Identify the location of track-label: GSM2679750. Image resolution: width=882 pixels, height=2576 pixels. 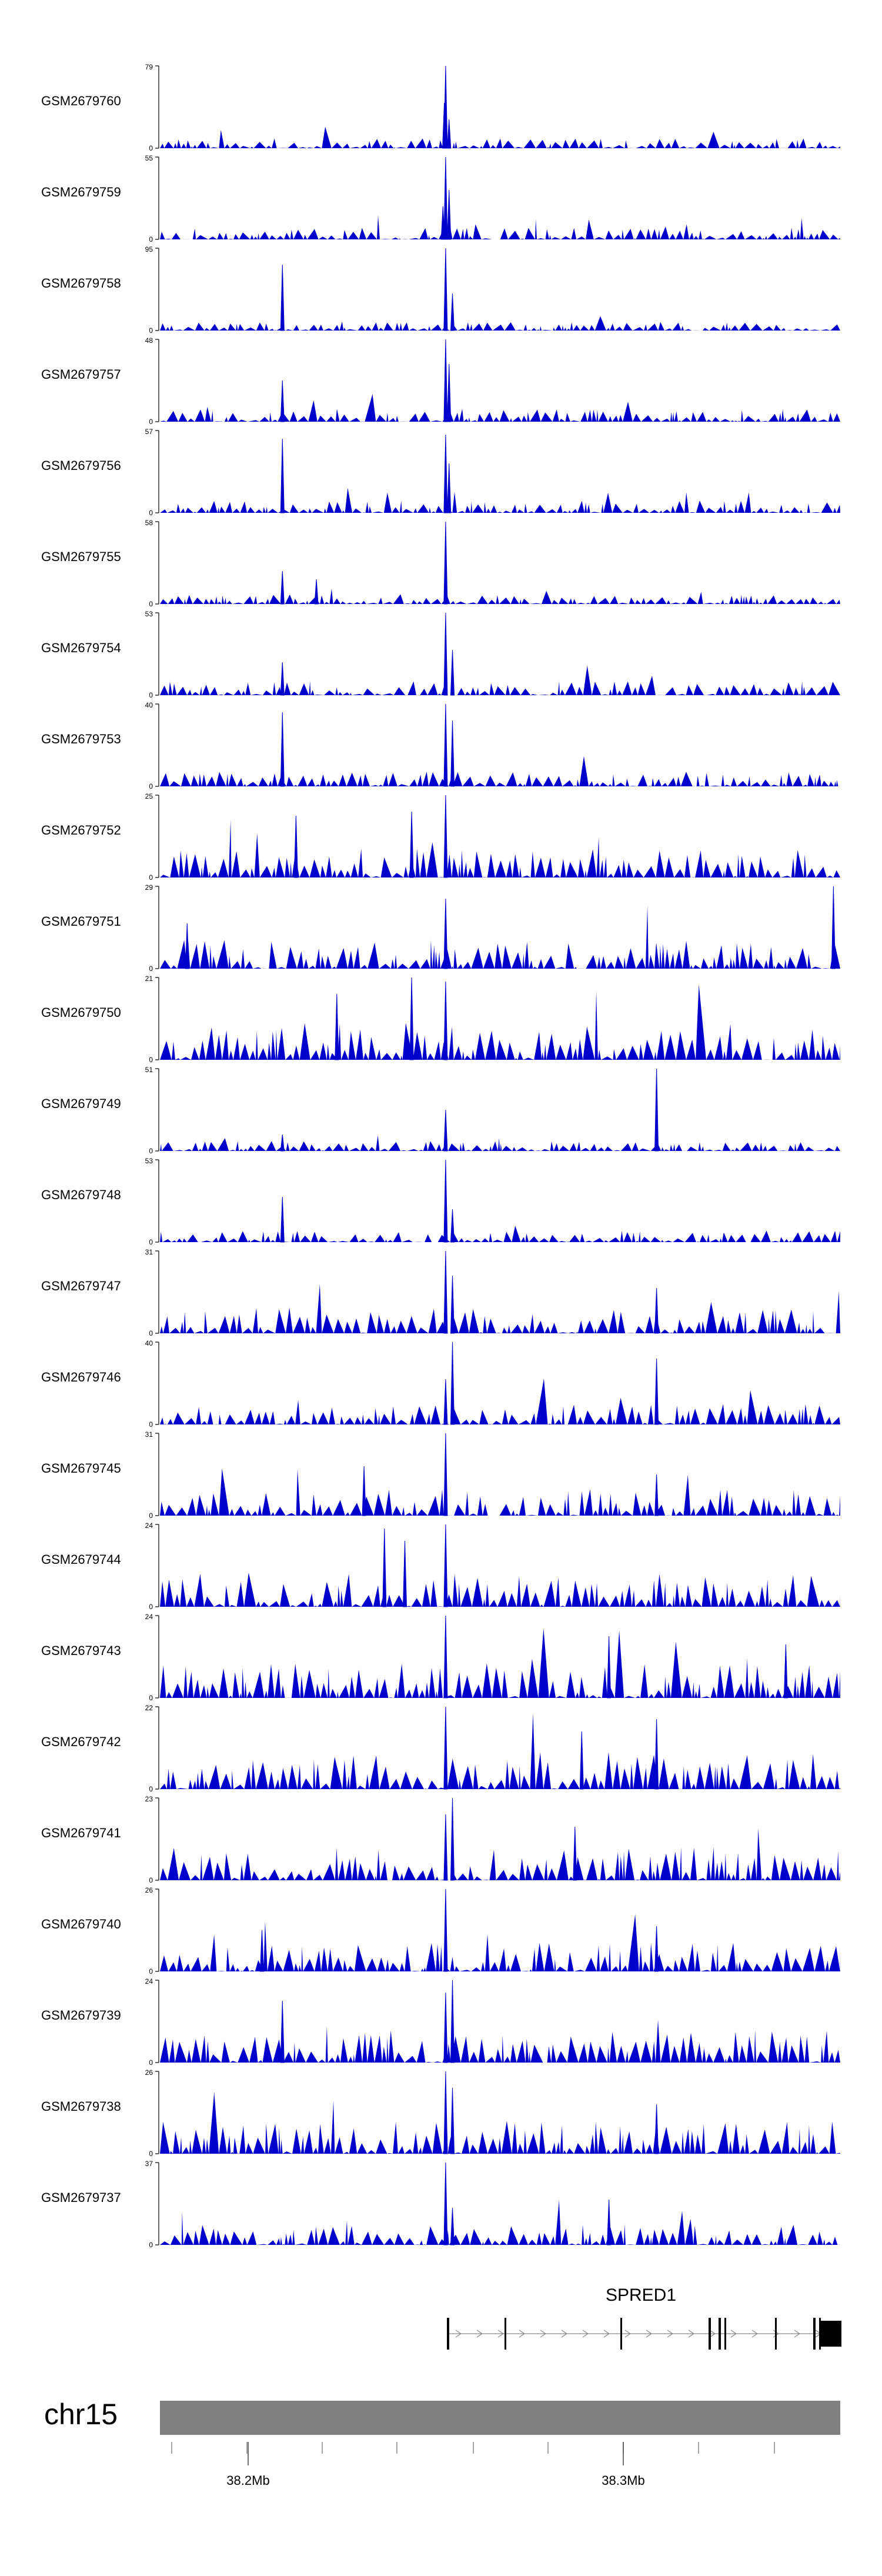
(81, 1012).